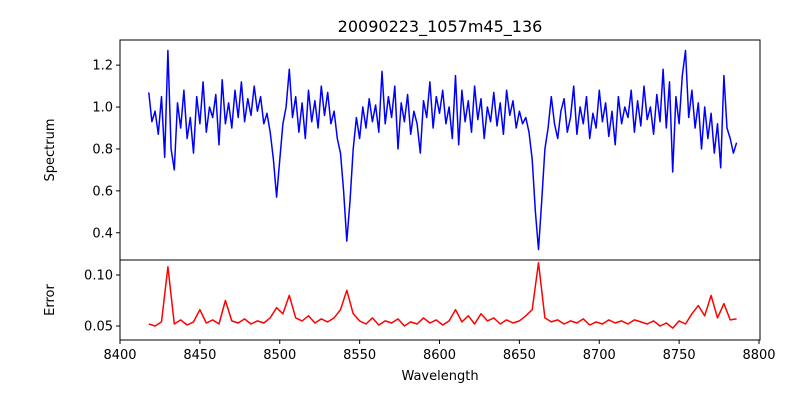 The height and width of the screenshot is (404, 800). I want to click on y-tick-label: 1.0, so click(102, 108).